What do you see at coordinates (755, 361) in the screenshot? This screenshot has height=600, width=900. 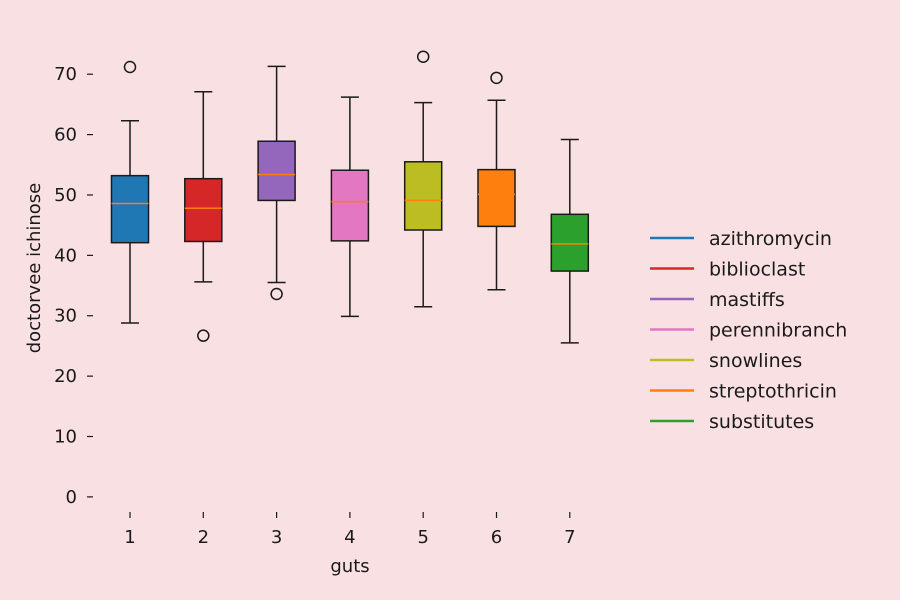 I see `legend-label: snowlines` at bounding box center [755, 361].